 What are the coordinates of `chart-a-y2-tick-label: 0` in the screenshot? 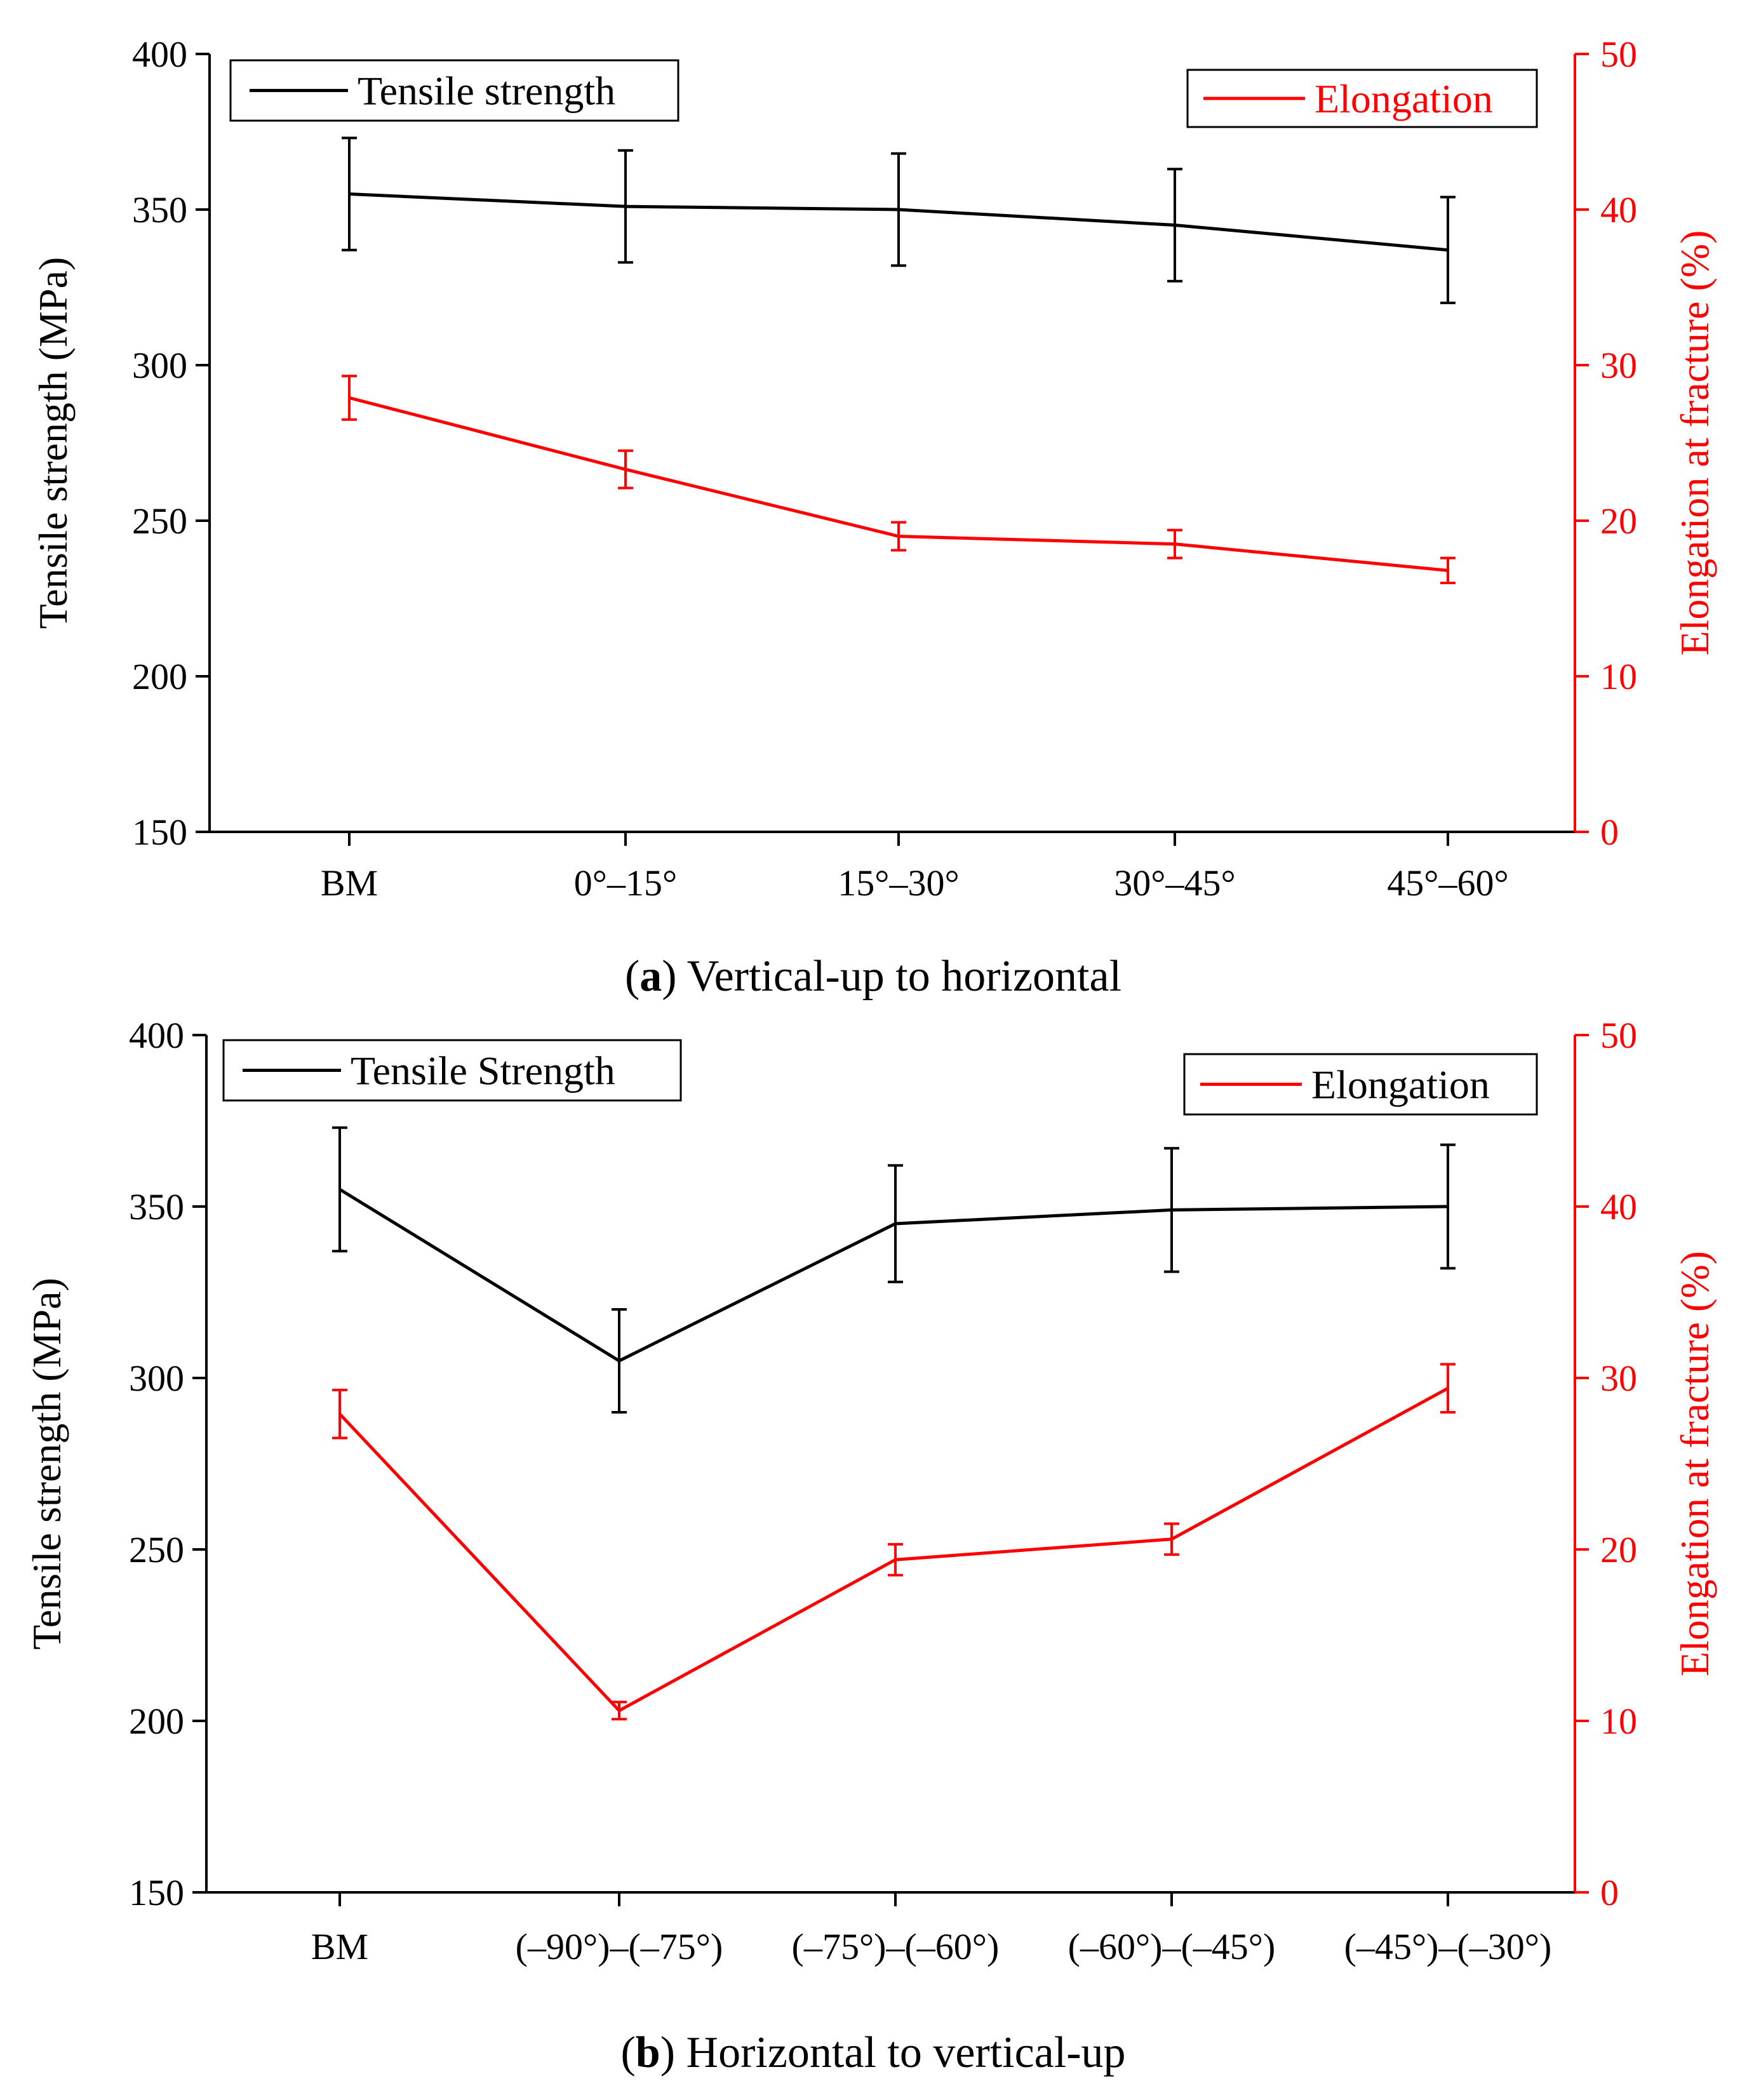 It's located at (1610, 832).